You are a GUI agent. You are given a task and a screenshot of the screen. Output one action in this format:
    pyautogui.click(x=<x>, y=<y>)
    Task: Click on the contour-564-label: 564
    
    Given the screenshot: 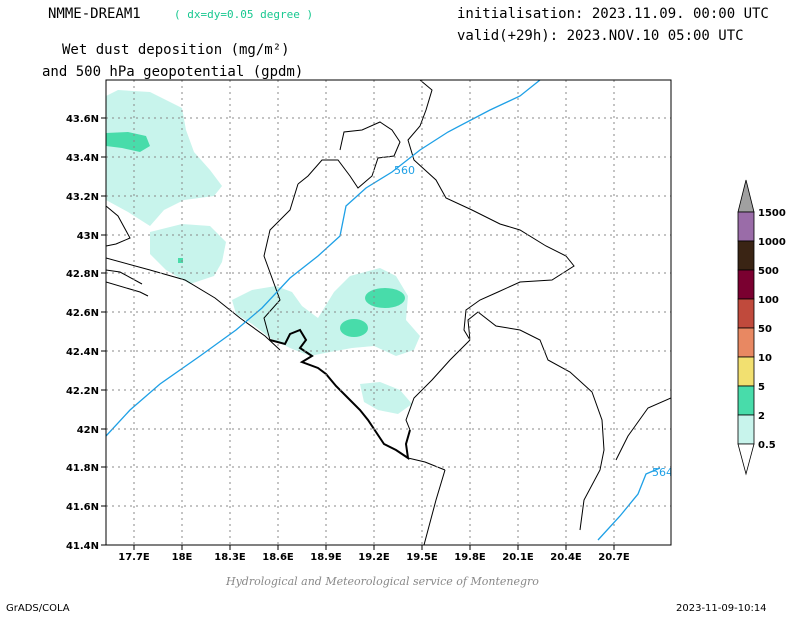 What is the action you would take?
    pyautogui.click(x=662, y=472)
    